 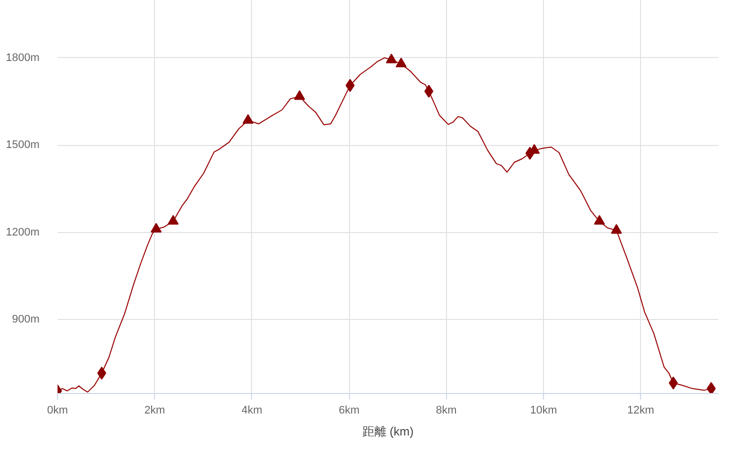 What do you see at coordinates (155, 410) in the screenshot?
I see `x-tick-label: 2km` at bounding box center [155, 410].